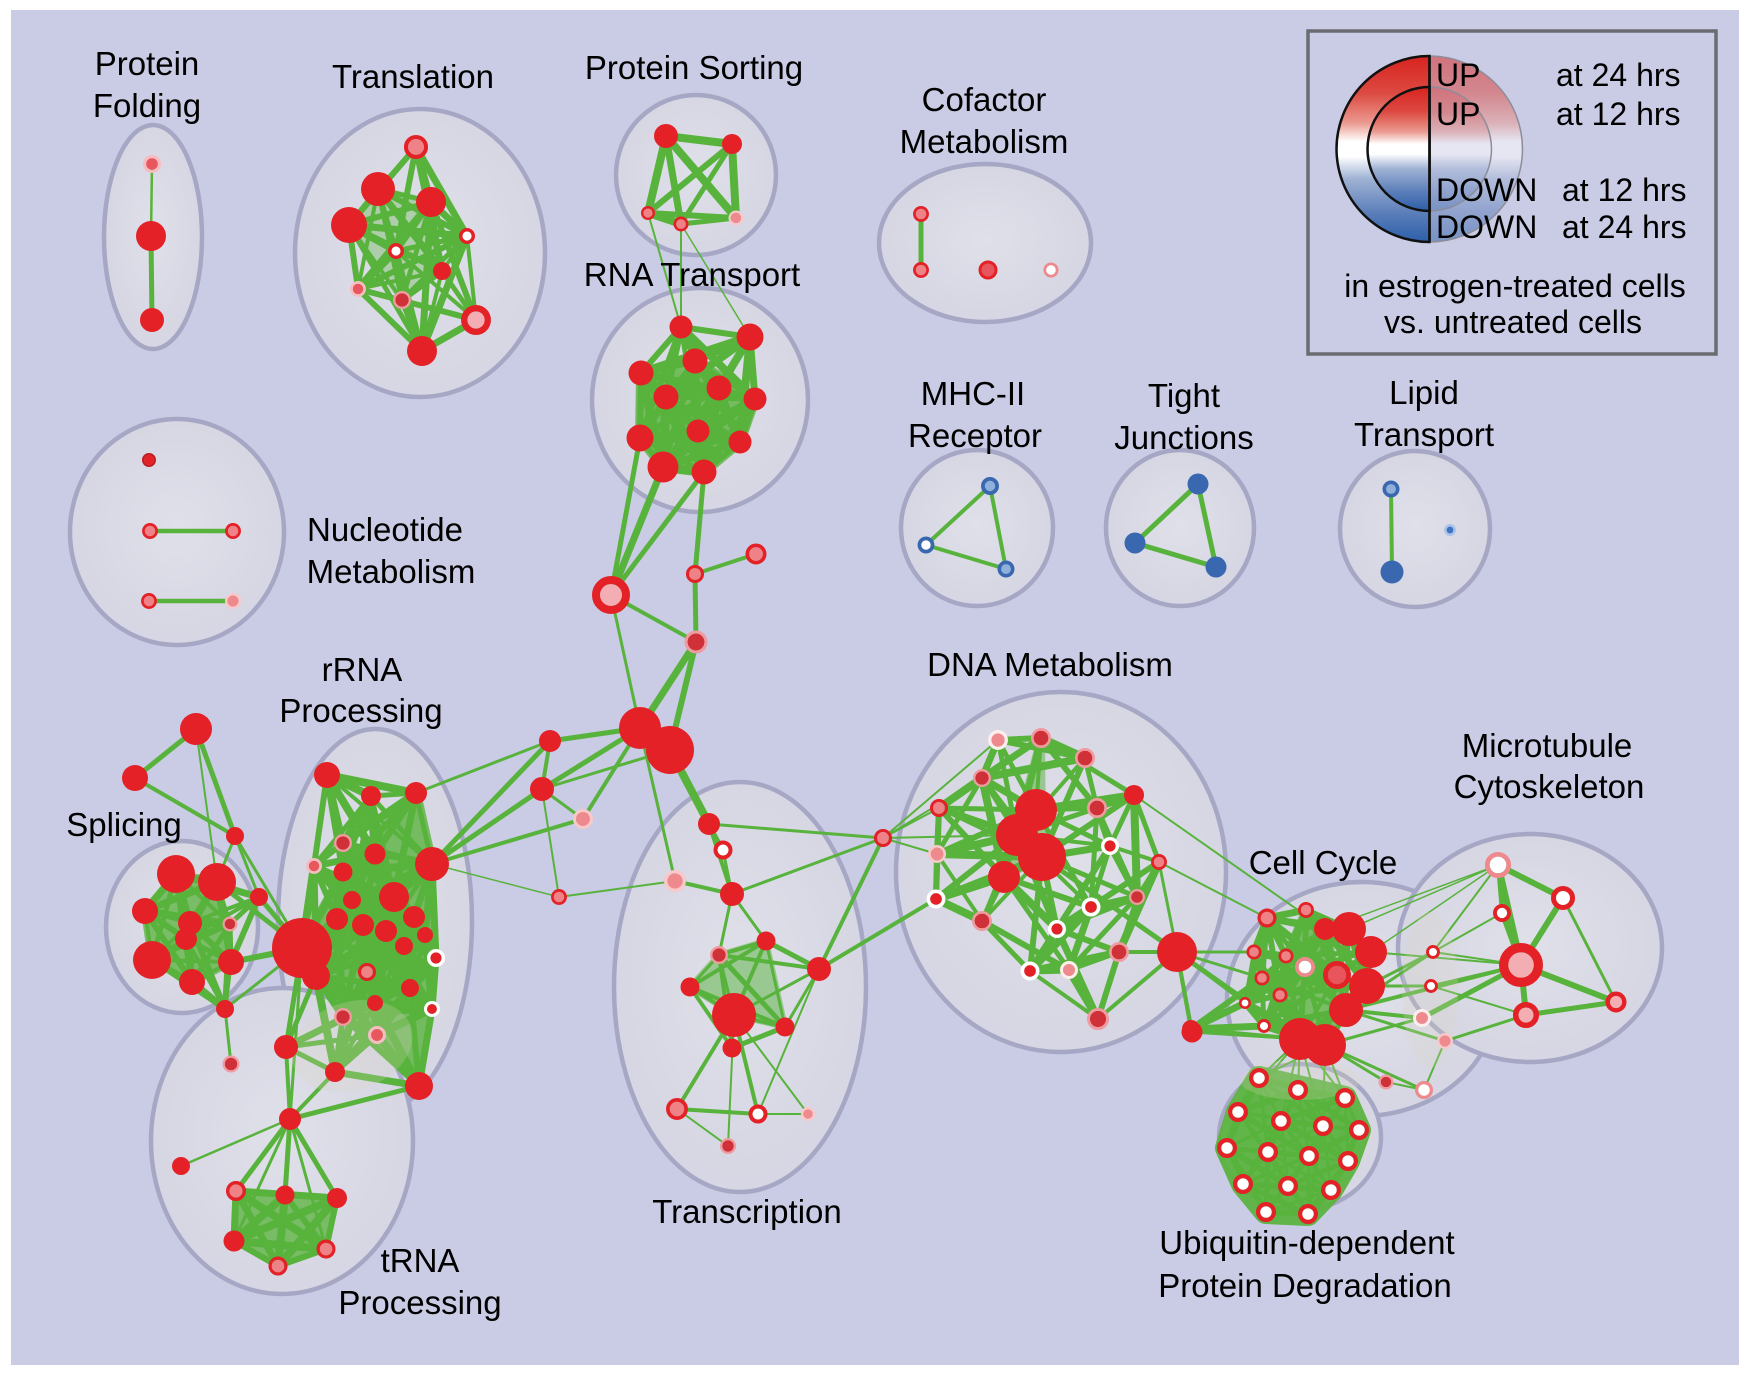  I want to click on svg-text: Transcription, so click(747, 1211).